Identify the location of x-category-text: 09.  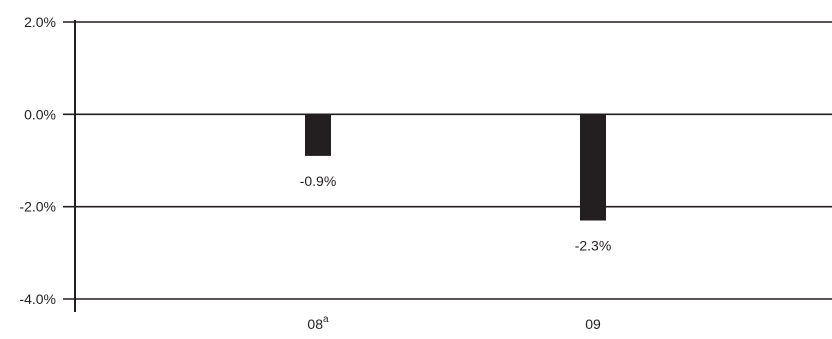
(593, 324).